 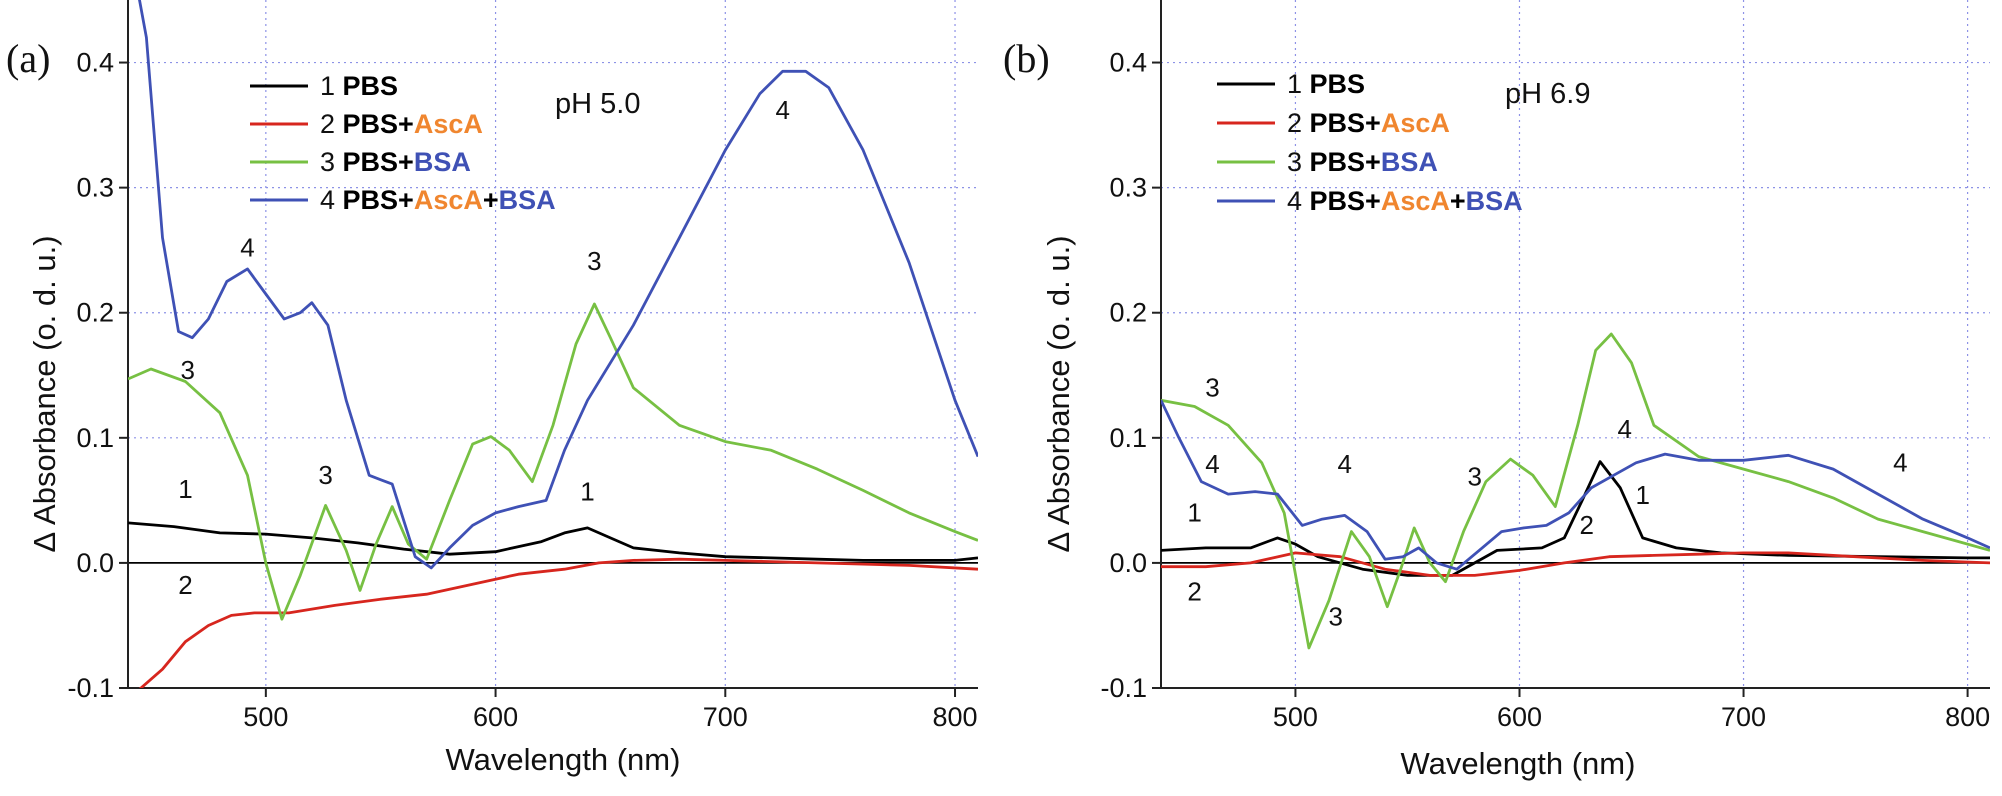 What do you see at coordinates (563, 759) in the screenshot?
I see `panel-a-x-axis-label: Wavelength (nm)` at bounding box center [563, 759].